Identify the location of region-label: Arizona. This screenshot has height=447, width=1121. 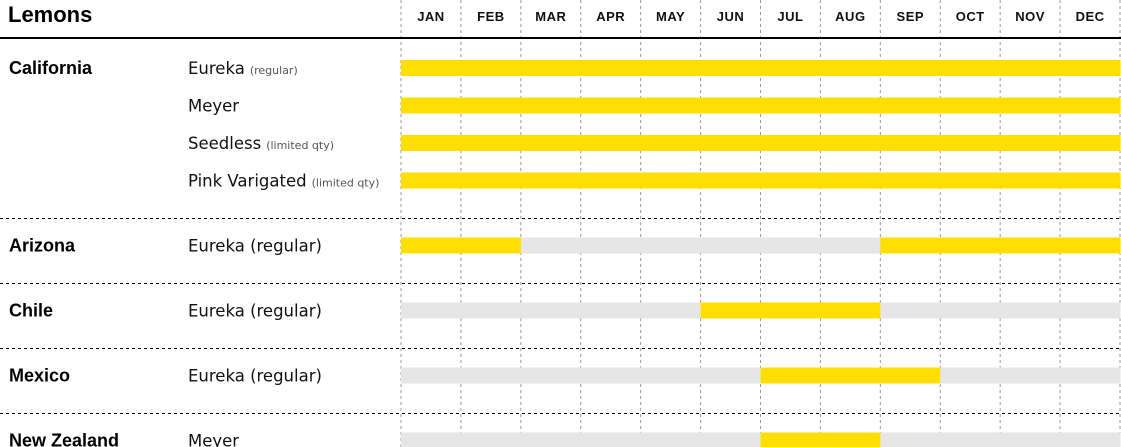
(42, 246).